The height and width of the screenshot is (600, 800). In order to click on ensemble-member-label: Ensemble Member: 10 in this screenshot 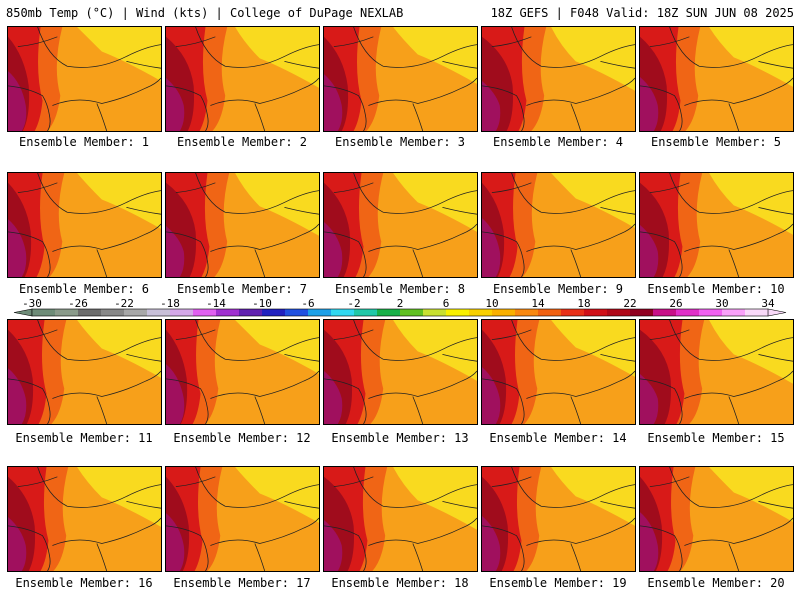, I will do `click(716, 289)`.